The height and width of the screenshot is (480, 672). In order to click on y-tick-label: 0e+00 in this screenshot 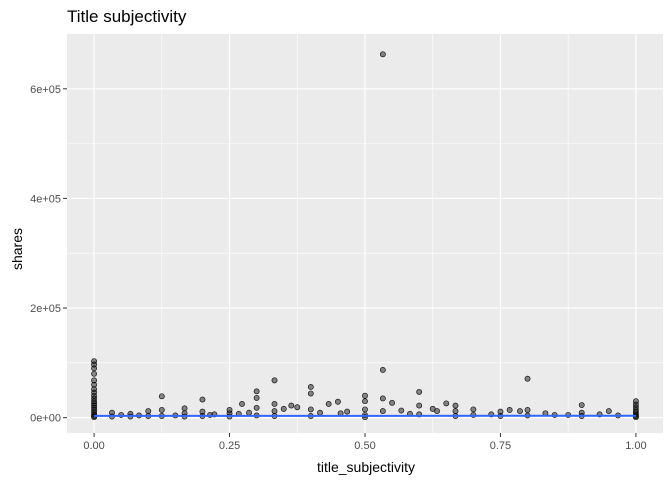, I will do `click(45, 419)`.